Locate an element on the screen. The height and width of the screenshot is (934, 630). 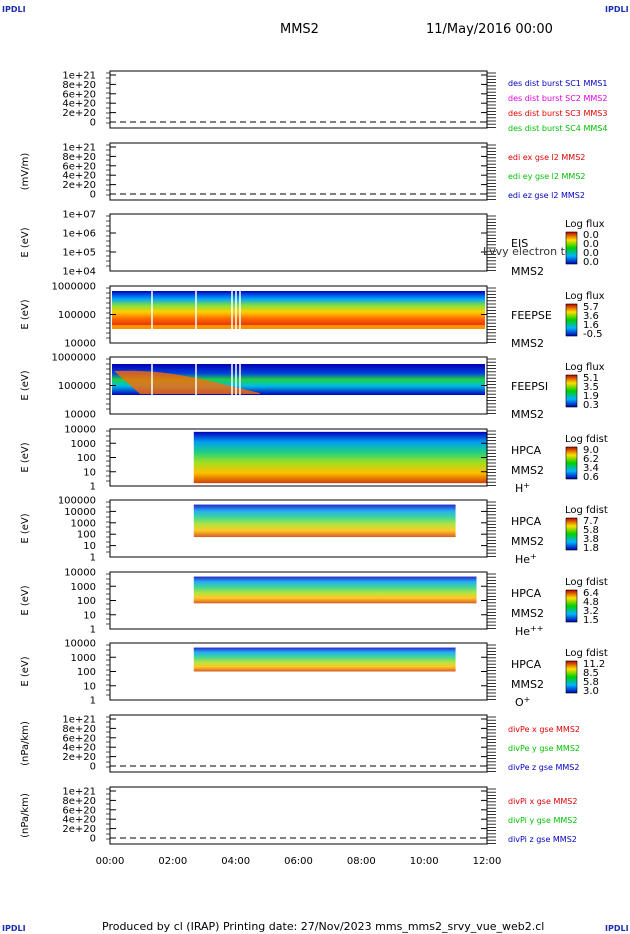
time-tick-label: 10:00 is located at coordinates (424, 861).